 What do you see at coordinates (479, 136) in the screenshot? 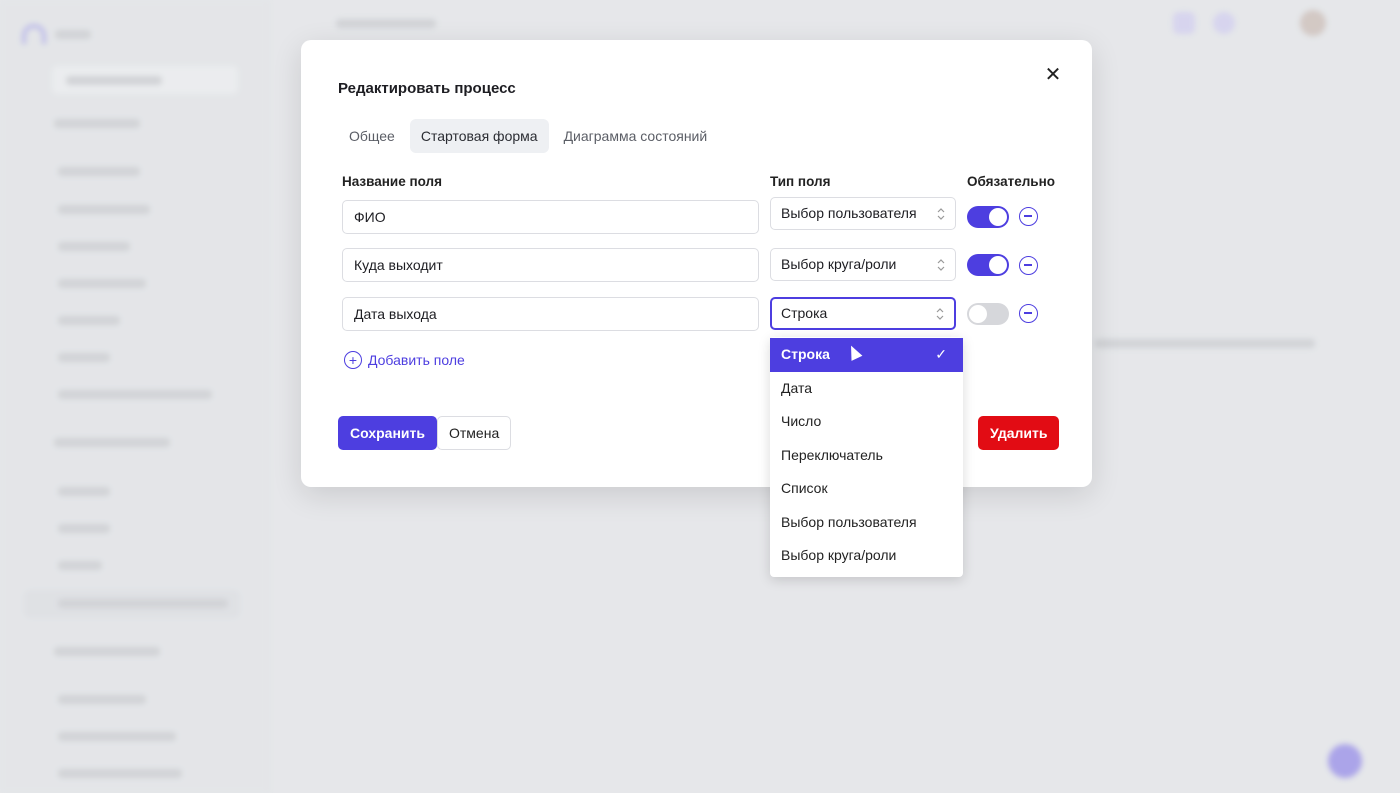
I see `tab-start-form: Стартовая форма` at bounding box center [479, 136].